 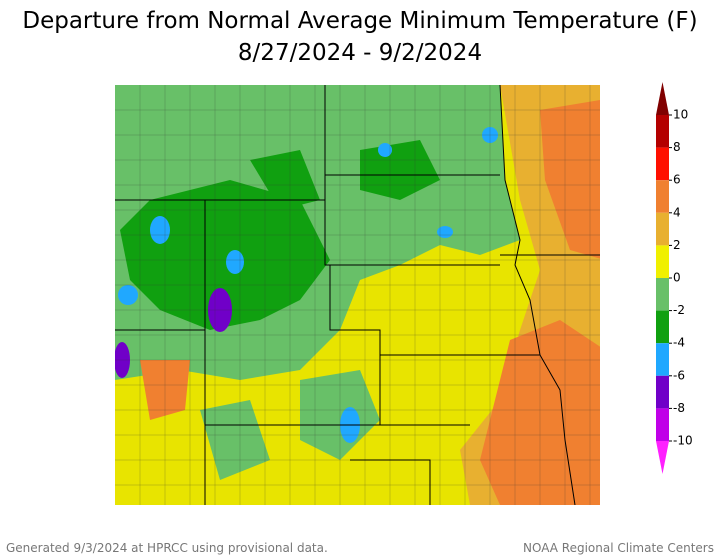 What do you see at coordinates (677, 212) in the screenshot?
I see `colorbar-tick-label: 4` at bounding box center [677, 212].